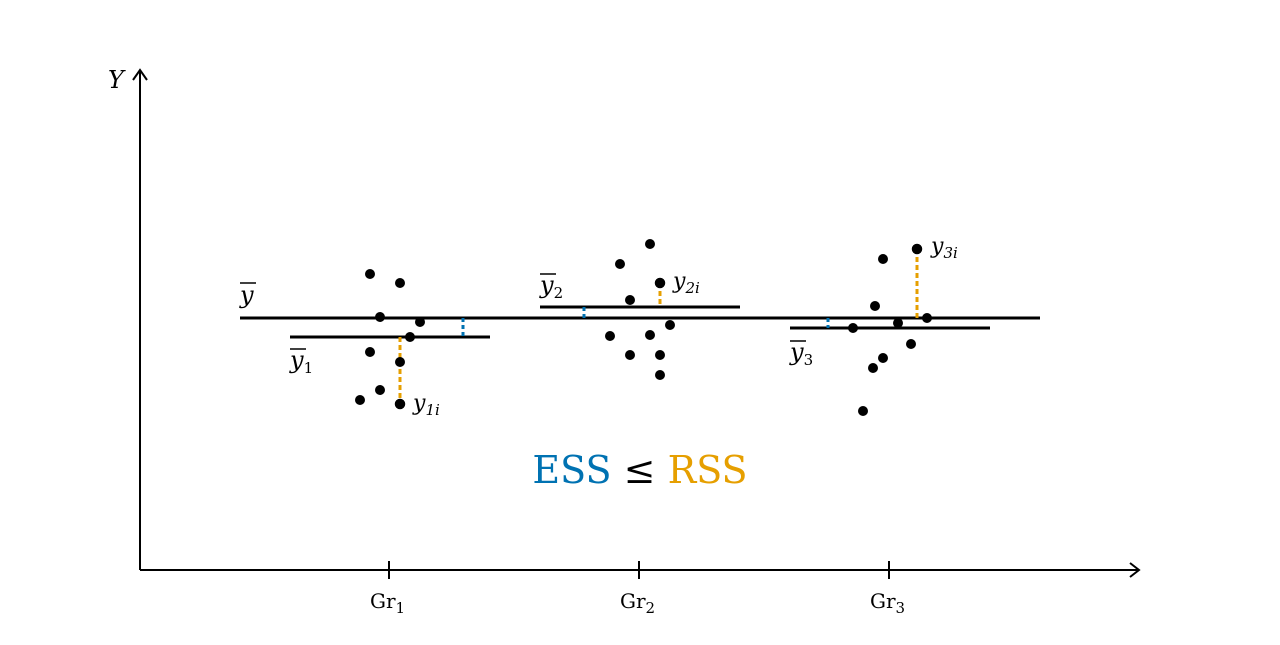 The width and height of the screenshot is (1280, 645). I want to click on group-mean-label-2: y2, so click(551, 286).